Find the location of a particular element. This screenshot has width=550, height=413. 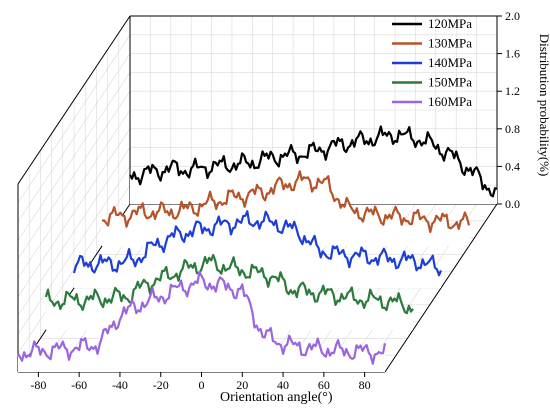

legend-label: 120MPa is located at coordinates (450, 23).